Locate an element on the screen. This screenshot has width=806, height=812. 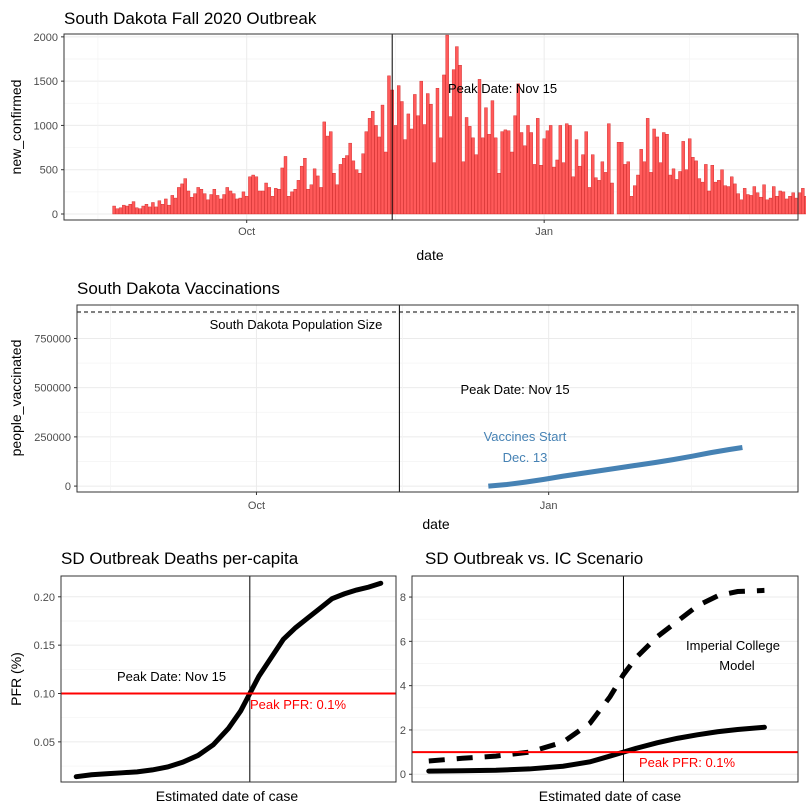
imperial-college-dashed-line is located at coordinates (596, 675).